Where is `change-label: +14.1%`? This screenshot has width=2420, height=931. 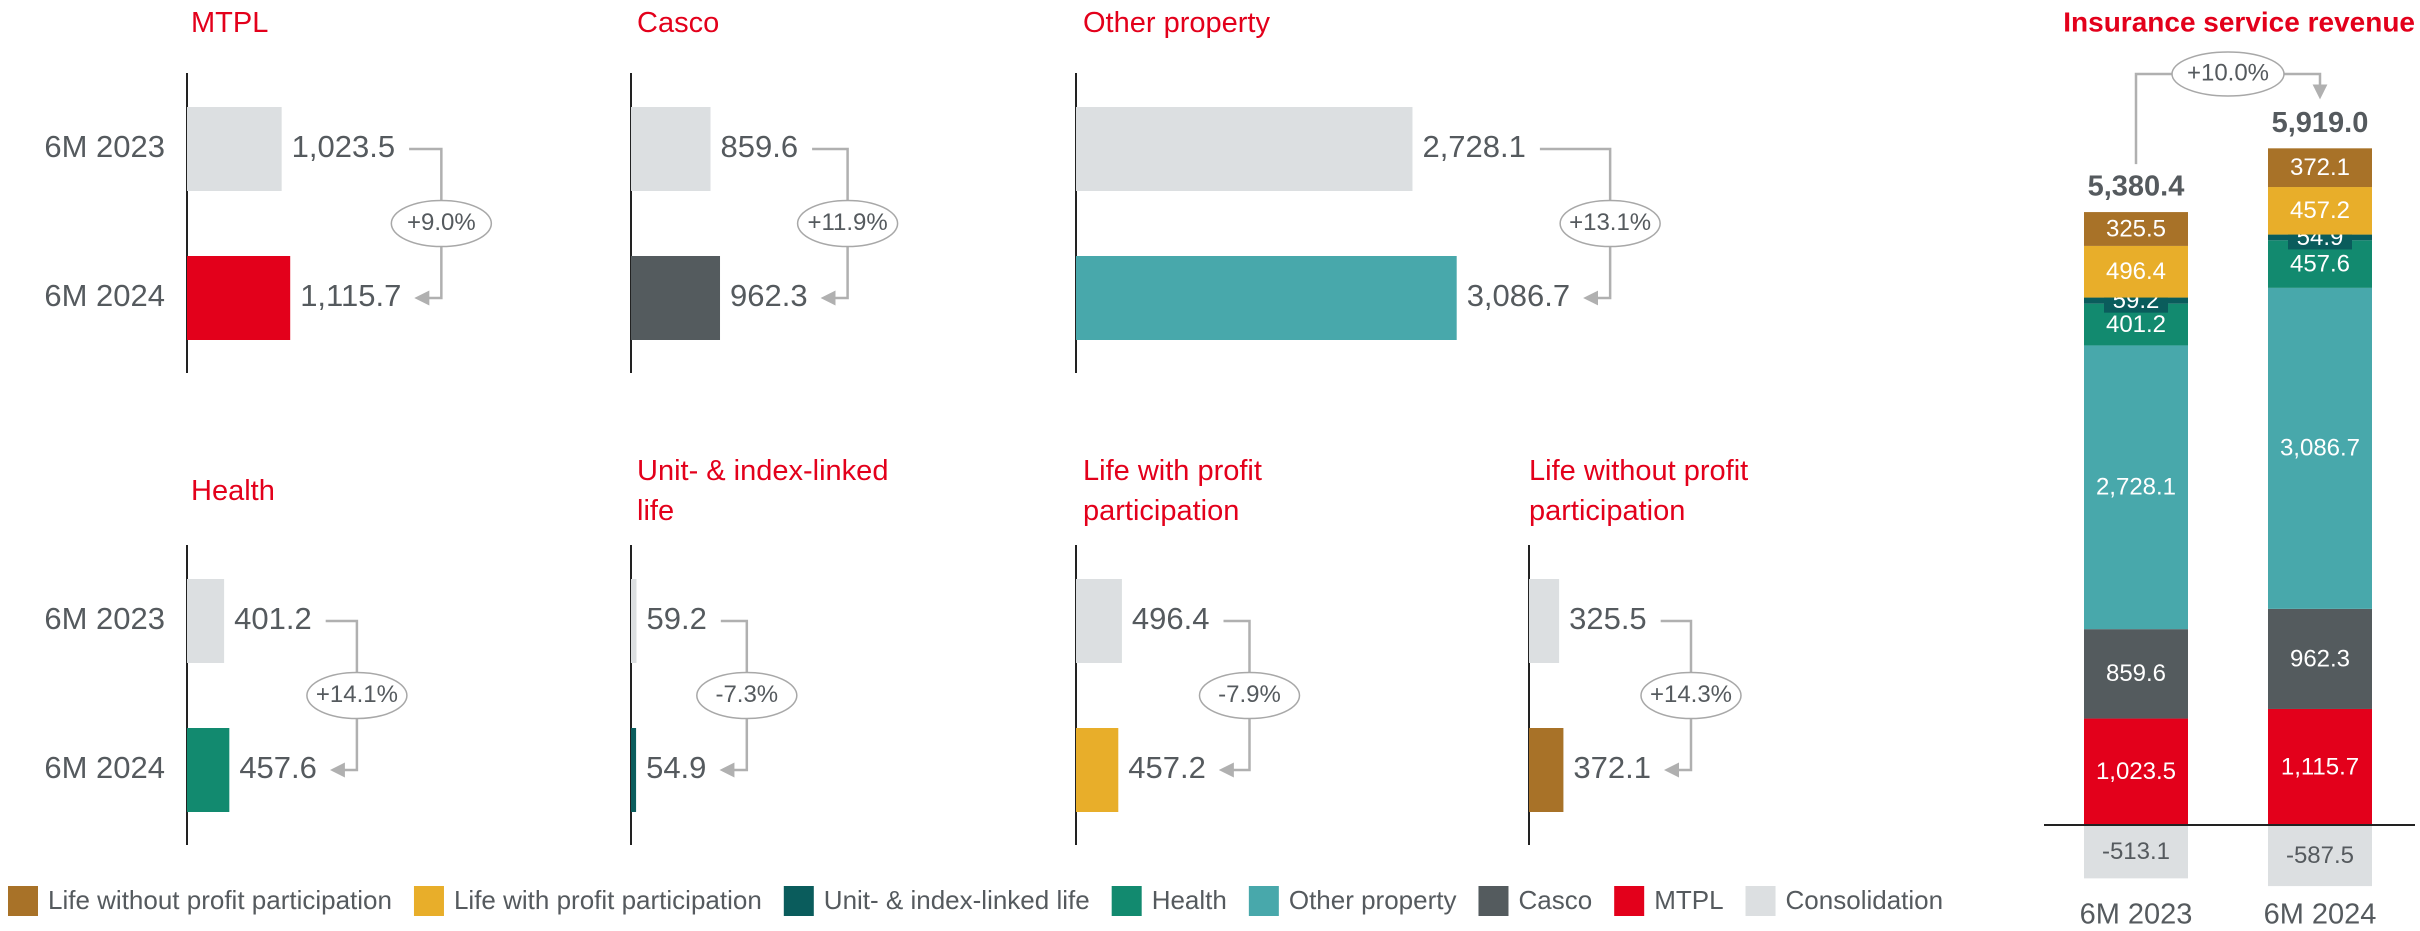
change-label: +14.1% is located at coordinates (357, 694).